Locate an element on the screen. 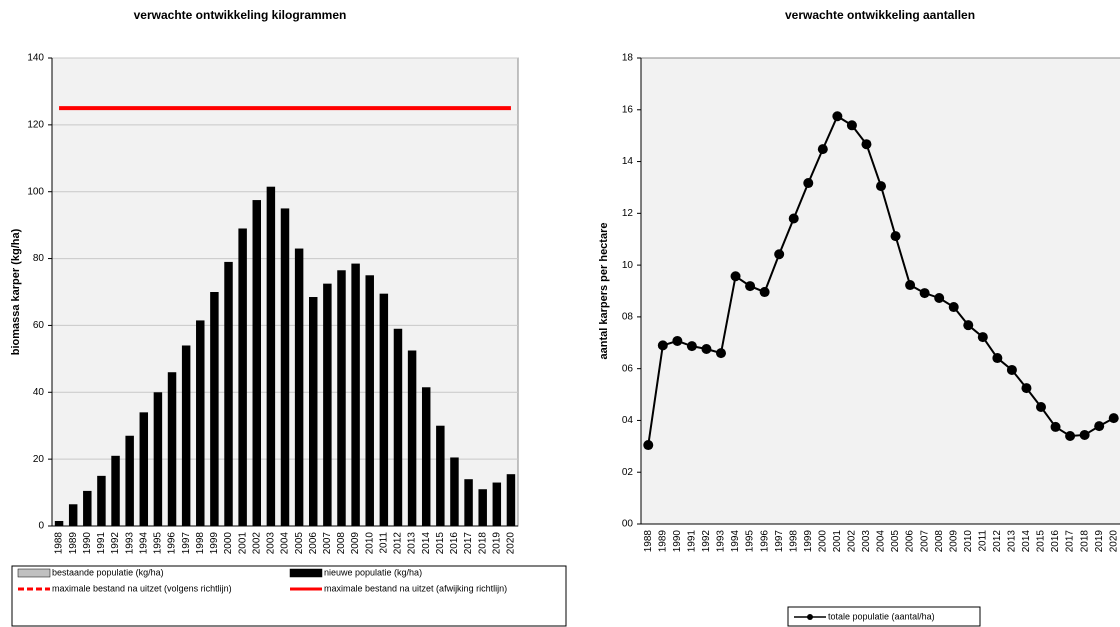 The image size is (1120, 627). y-tick-label: 20 is located at coordinates (39, 459).